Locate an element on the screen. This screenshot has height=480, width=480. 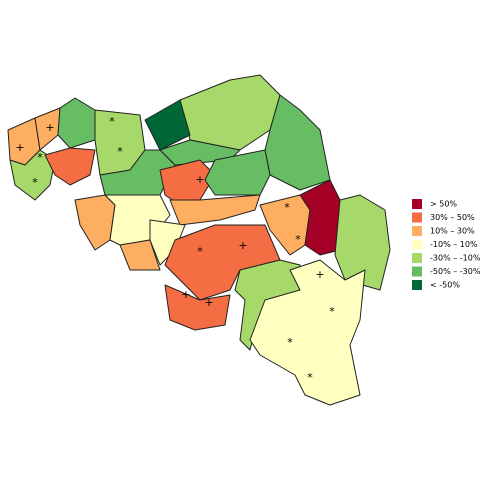
legend-label: > 50% is located at coordinates (443, 204).